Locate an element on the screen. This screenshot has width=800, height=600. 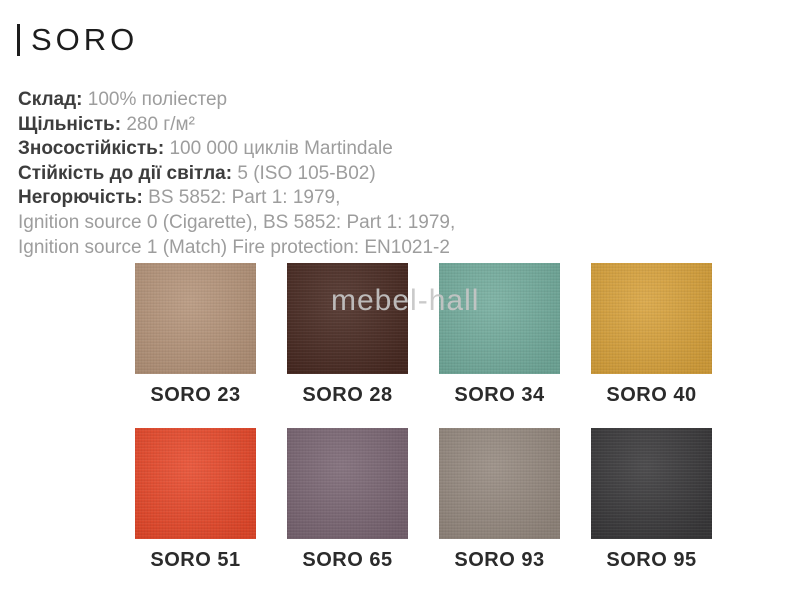
spec-line-density: Щільність: 280 г/м² is located at coordinates (236, 125).